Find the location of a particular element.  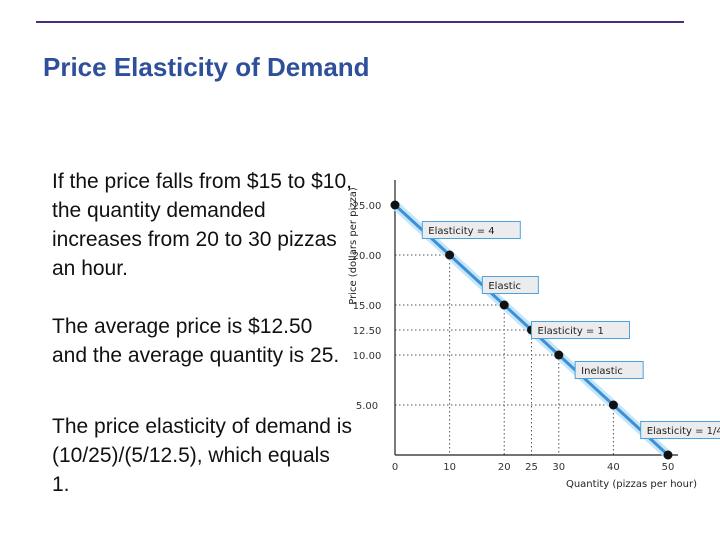

y-tick-label: 10.00 is located at coordinates (367, 356).